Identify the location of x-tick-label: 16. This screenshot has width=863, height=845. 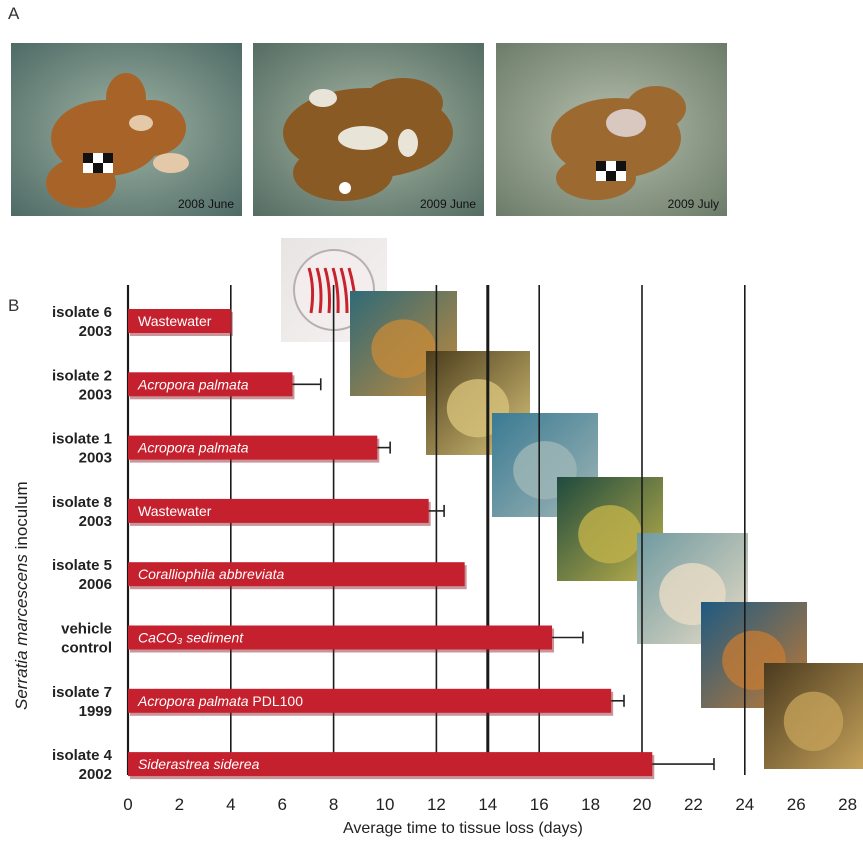
(539, 804).